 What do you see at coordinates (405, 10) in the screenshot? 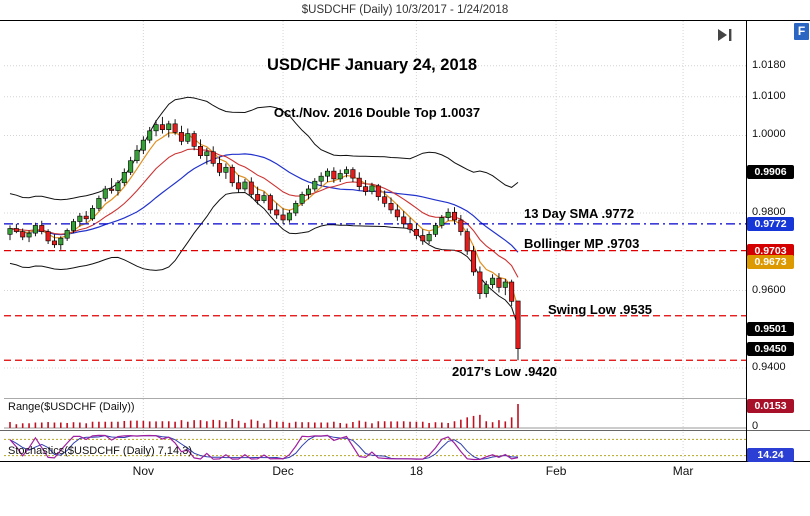
I see `chart-title-bar: $USDCHF (Daily) 10/3/2017 - 1/24/2018` at bounding box center [405, 10].